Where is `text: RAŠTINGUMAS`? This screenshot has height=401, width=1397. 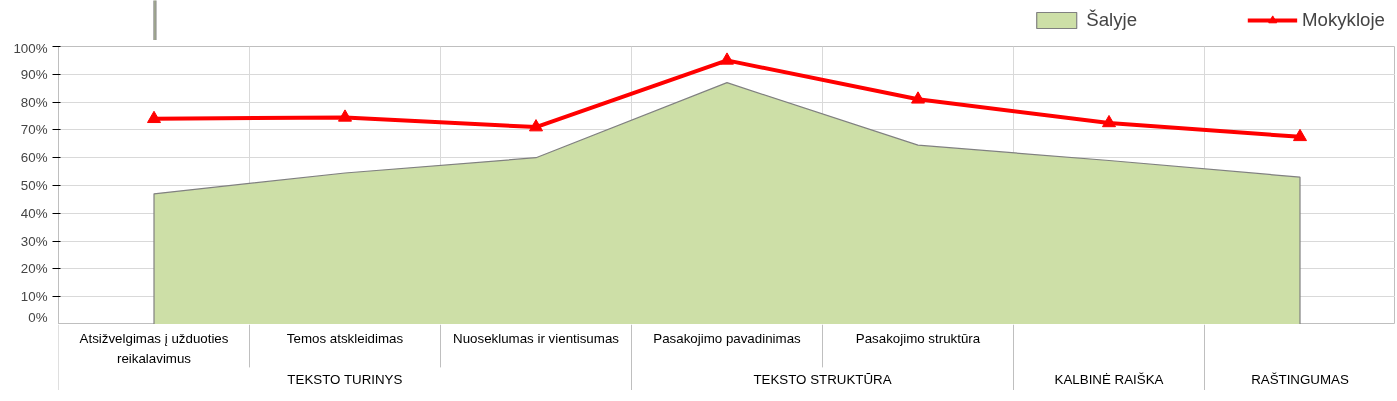
text: RAŠTINGUMAS is located at coordinates (1300, 379).